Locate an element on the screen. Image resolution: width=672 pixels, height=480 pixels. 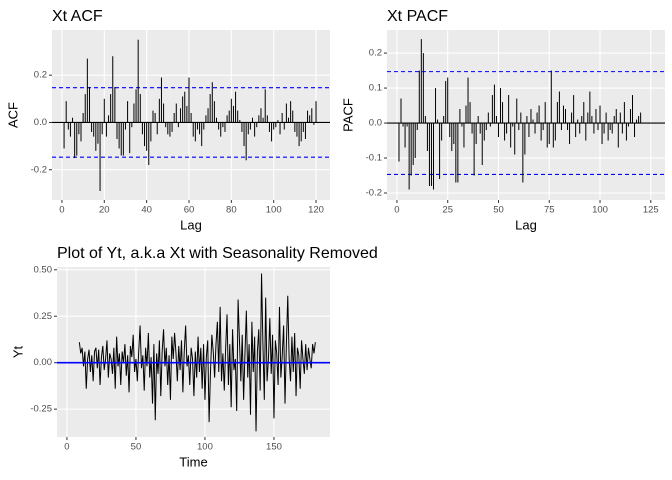
x-tick-label: 125 is located at coordinates (651, 210).